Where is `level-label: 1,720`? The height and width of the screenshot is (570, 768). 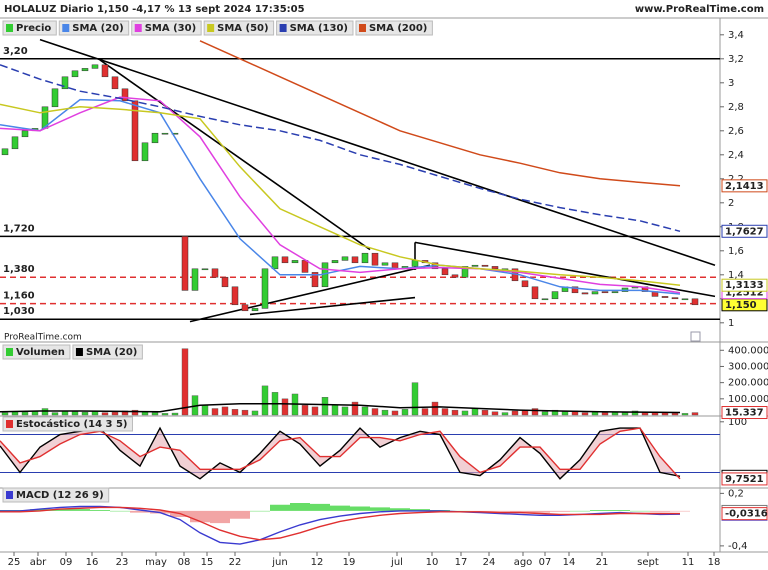 level-label: 1,720 is located at coordinates (19, 228).